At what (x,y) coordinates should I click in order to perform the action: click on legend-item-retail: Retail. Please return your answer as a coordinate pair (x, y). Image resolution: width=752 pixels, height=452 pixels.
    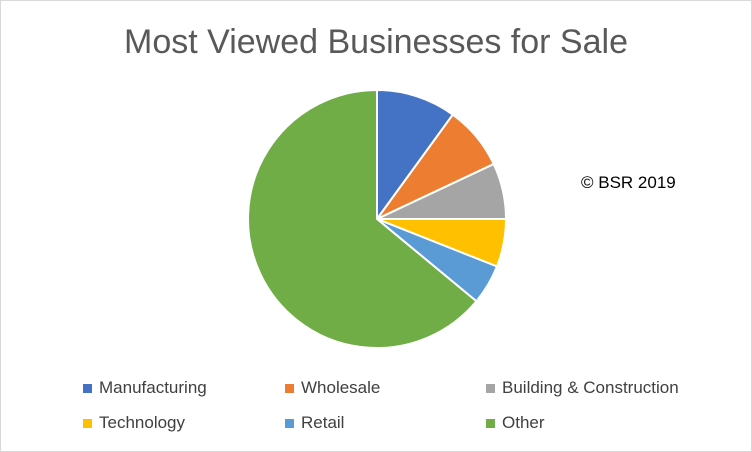
    Looking at the image, I should click on (314, 423).